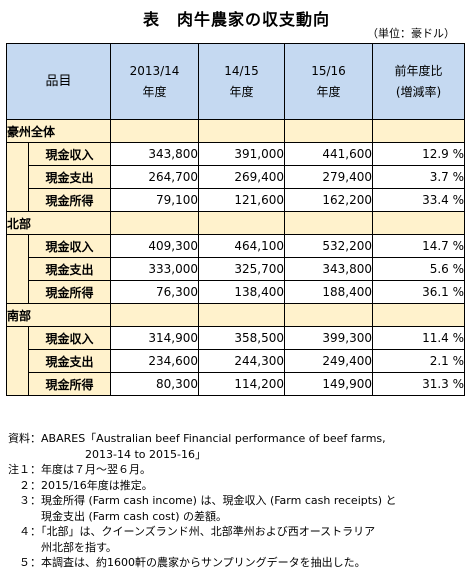  I want to click on cell-percent: 33.4 %, so click(419, 200).